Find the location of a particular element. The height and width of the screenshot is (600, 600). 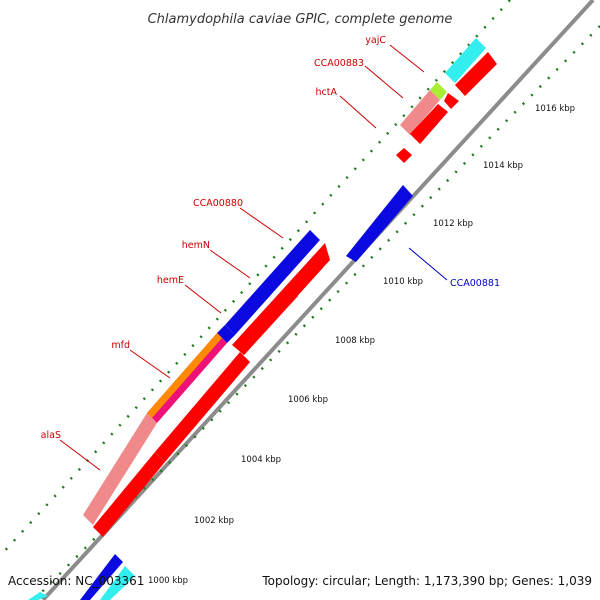

gene-block-yajC is located at coordinates (465, 60).